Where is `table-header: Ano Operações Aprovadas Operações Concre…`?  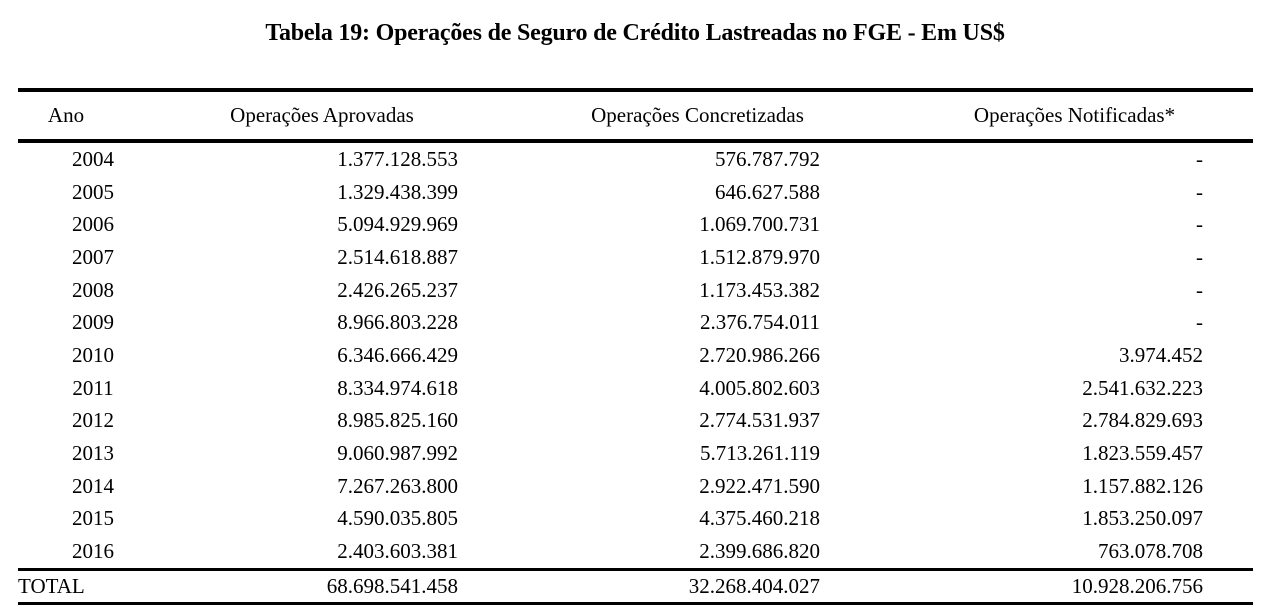 table-header: Ano Operações Aprovadas Operações Concre… is located at coordinates (635, 115).